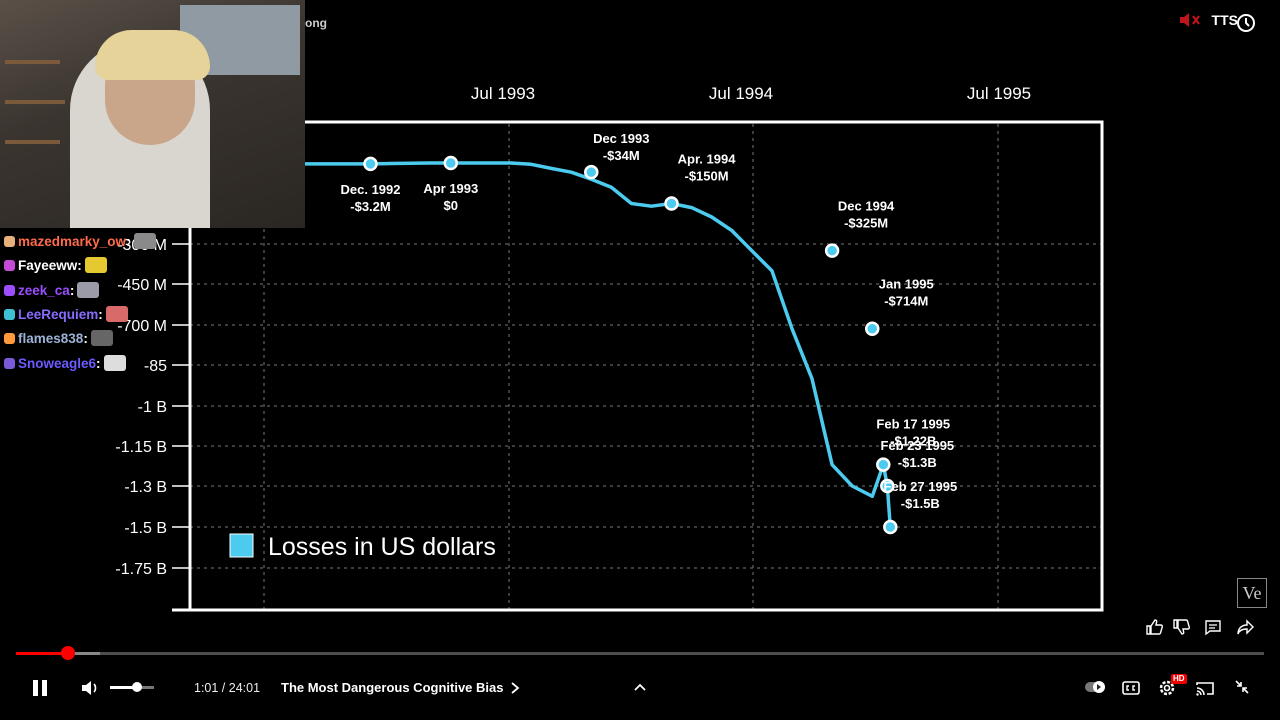  I want to click on annotation-date: Dec 1994, so click(866, 206).